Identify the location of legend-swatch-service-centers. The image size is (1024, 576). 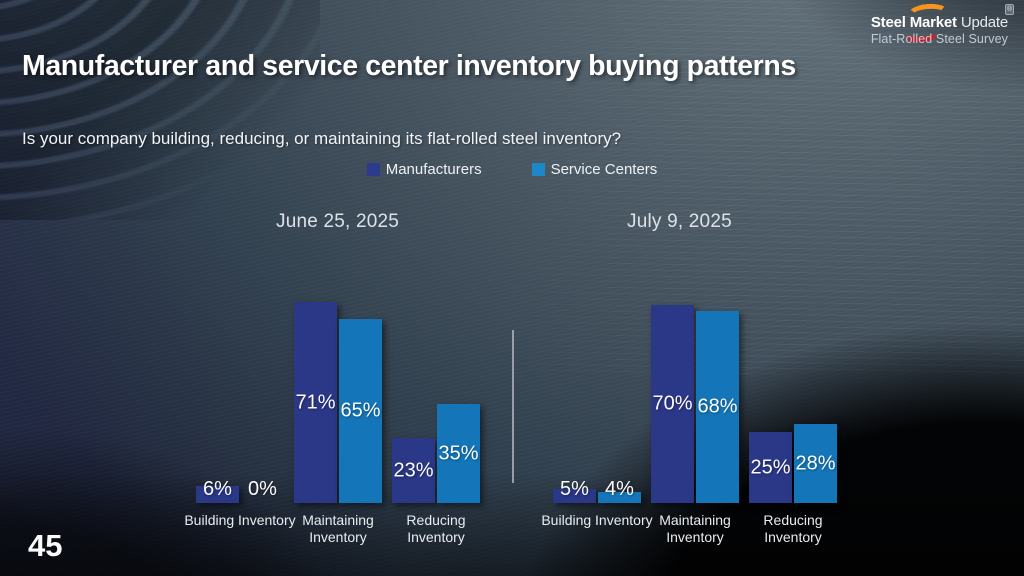
(538, 169).